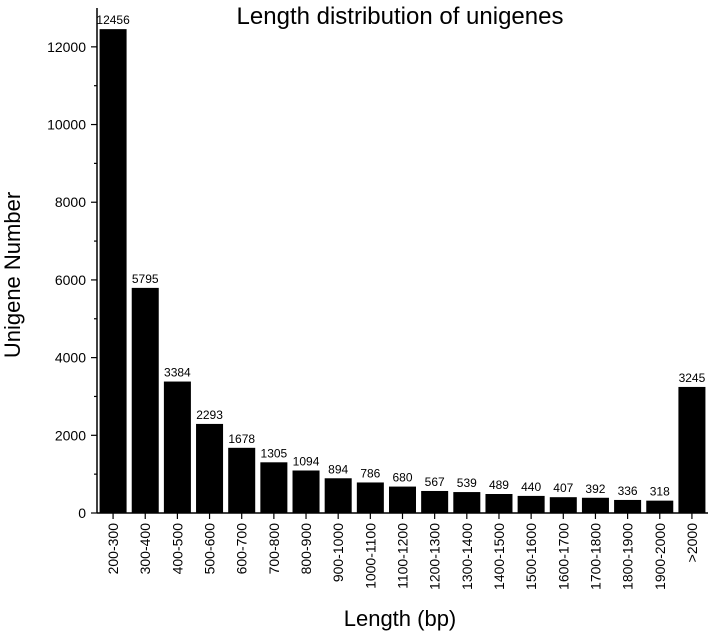 The width and height of the screenshot is (709, 634). Describe the element at coordinates (241, 439) in the screenshot. I see `data-label: 1678` at that location.